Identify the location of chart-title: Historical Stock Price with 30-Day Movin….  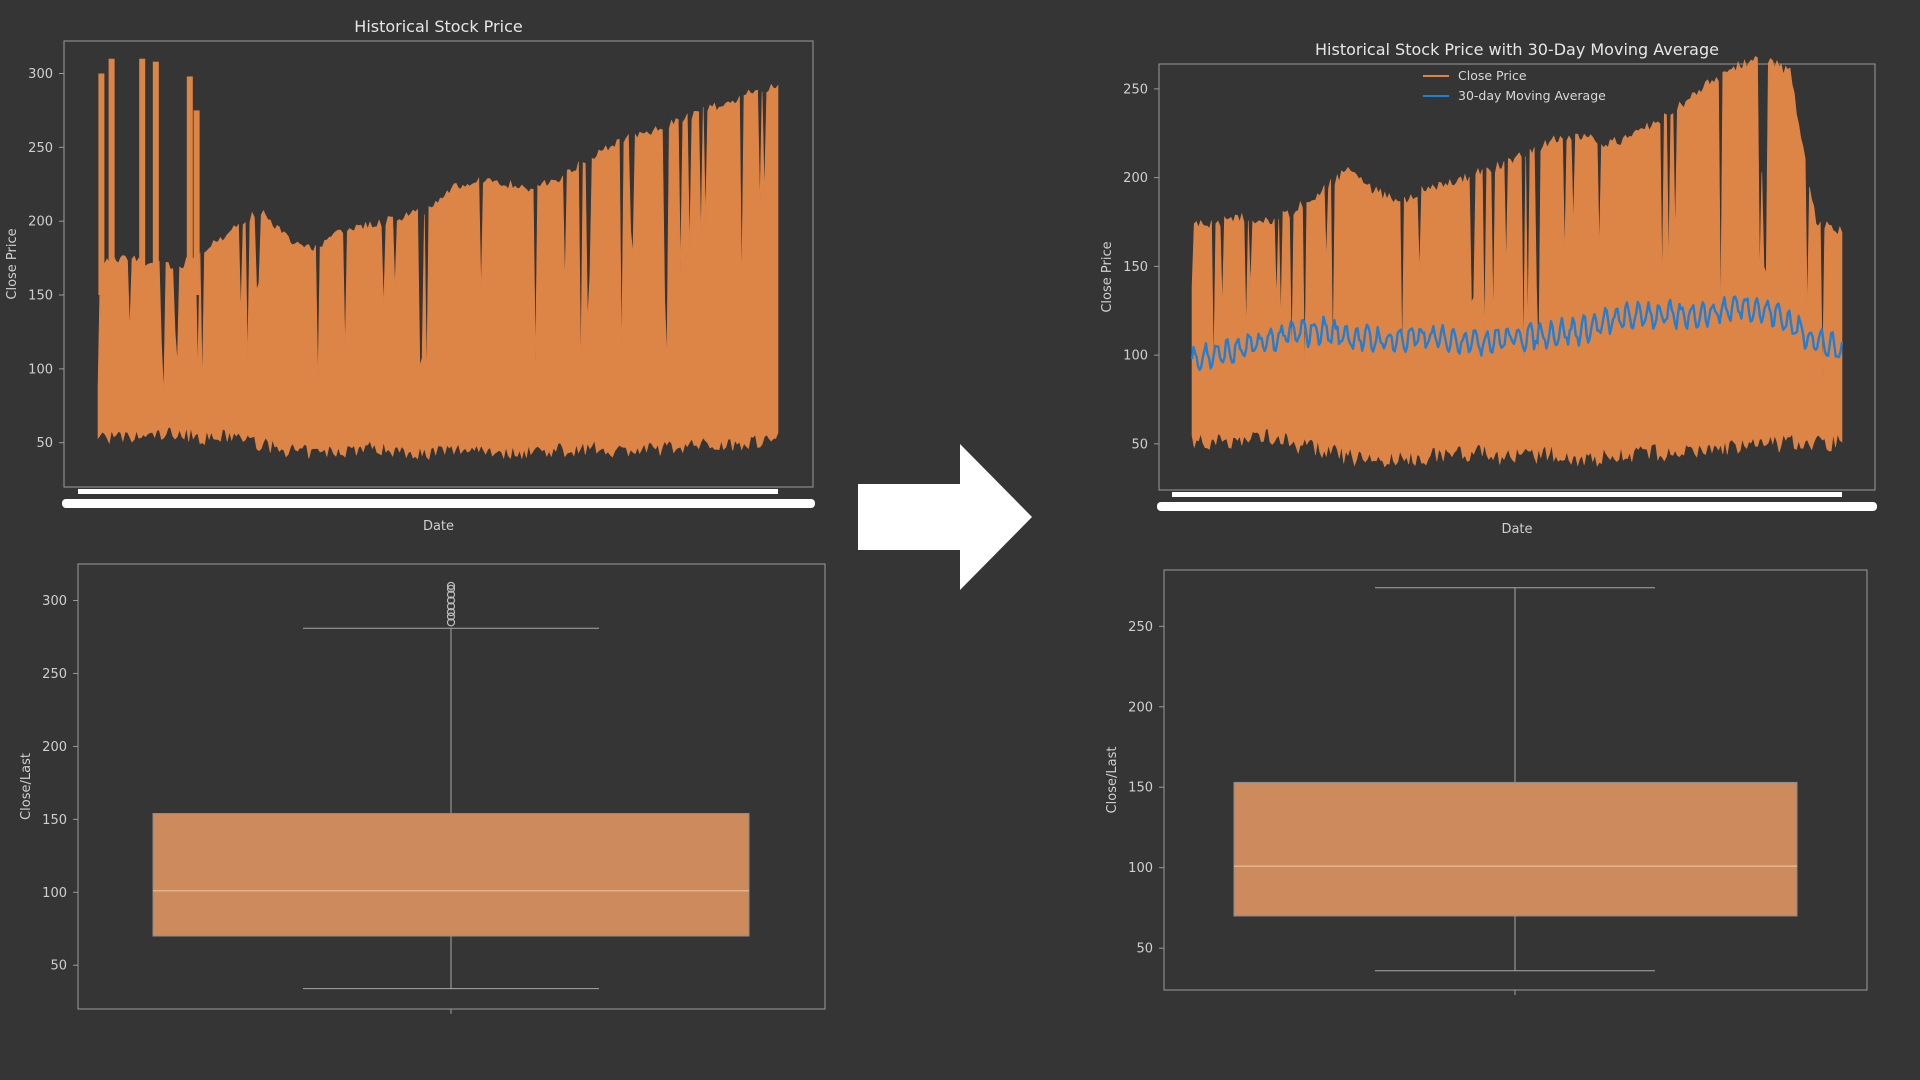
(1517, 49).